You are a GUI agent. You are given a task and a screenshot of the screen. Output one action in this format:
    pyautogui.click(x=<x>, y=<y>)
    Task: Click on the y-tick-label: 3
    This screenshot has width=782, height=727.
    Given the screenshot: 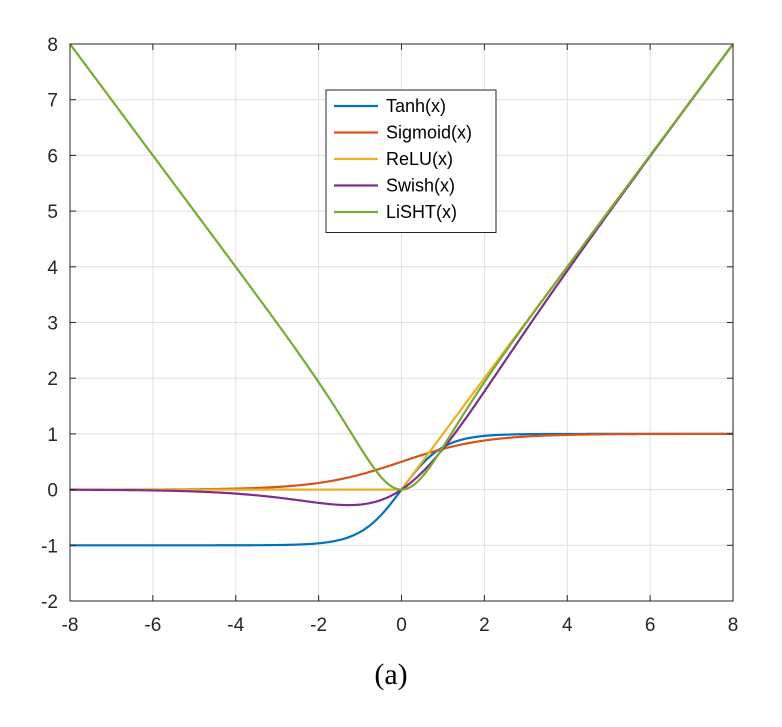 What is the action you would take?
    pyautogui.click(x=52, y=324)
    